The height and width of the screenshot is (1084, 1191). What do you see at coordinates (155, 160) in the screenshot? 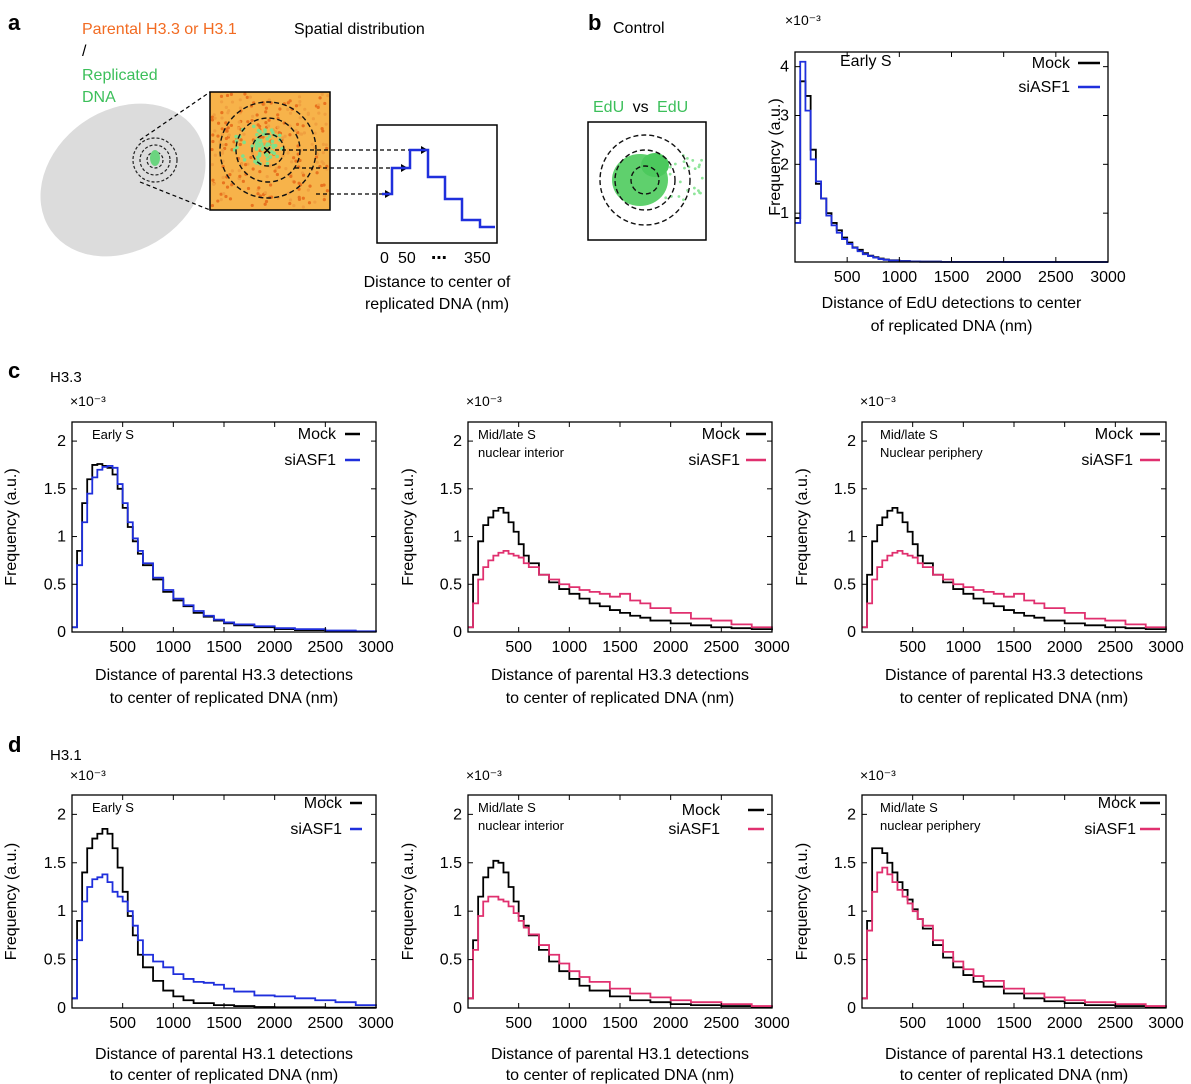
I see `replication-focus` at bounding box center [155, 160].